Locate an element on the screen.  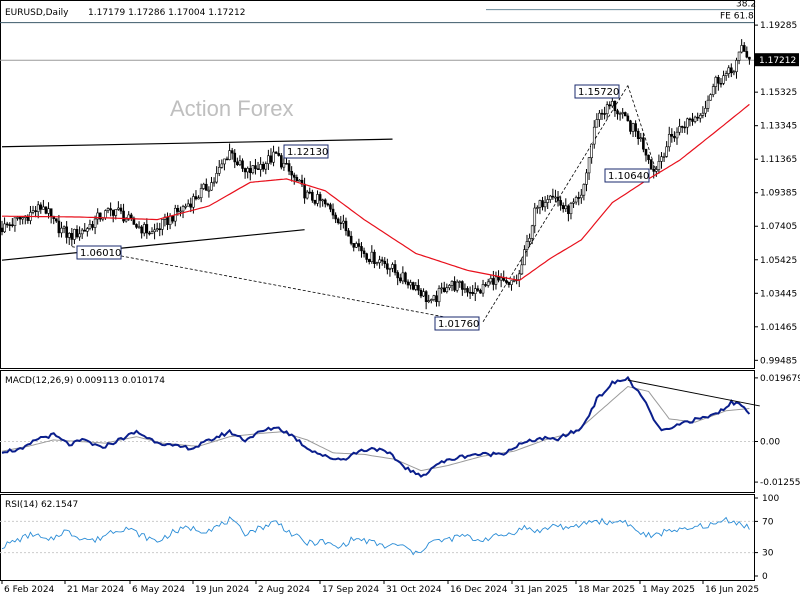
price-label-4: 1.10640 is located at coordinates (627, 175).